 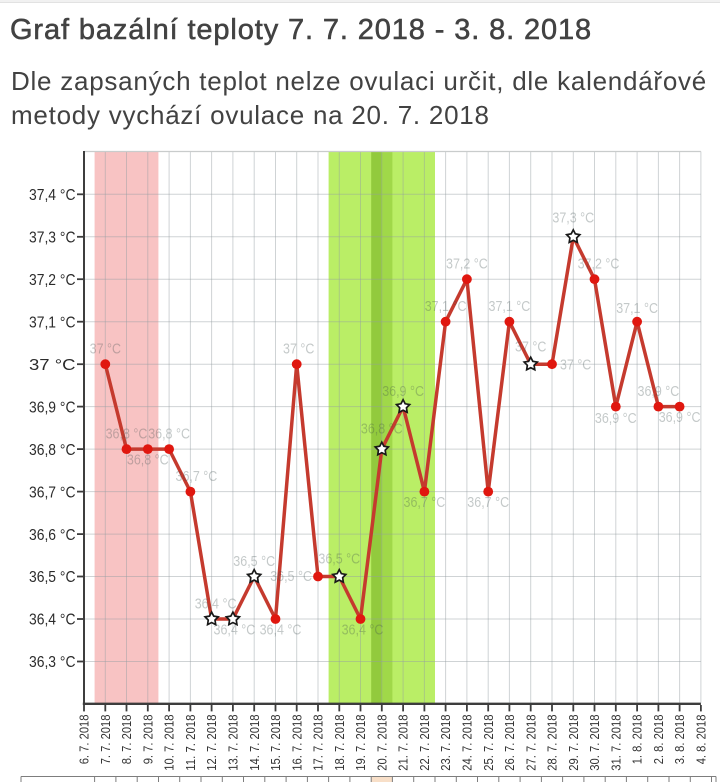 I want to click on svg-text: 26. 7. 2018, so click(x=510, y=742).